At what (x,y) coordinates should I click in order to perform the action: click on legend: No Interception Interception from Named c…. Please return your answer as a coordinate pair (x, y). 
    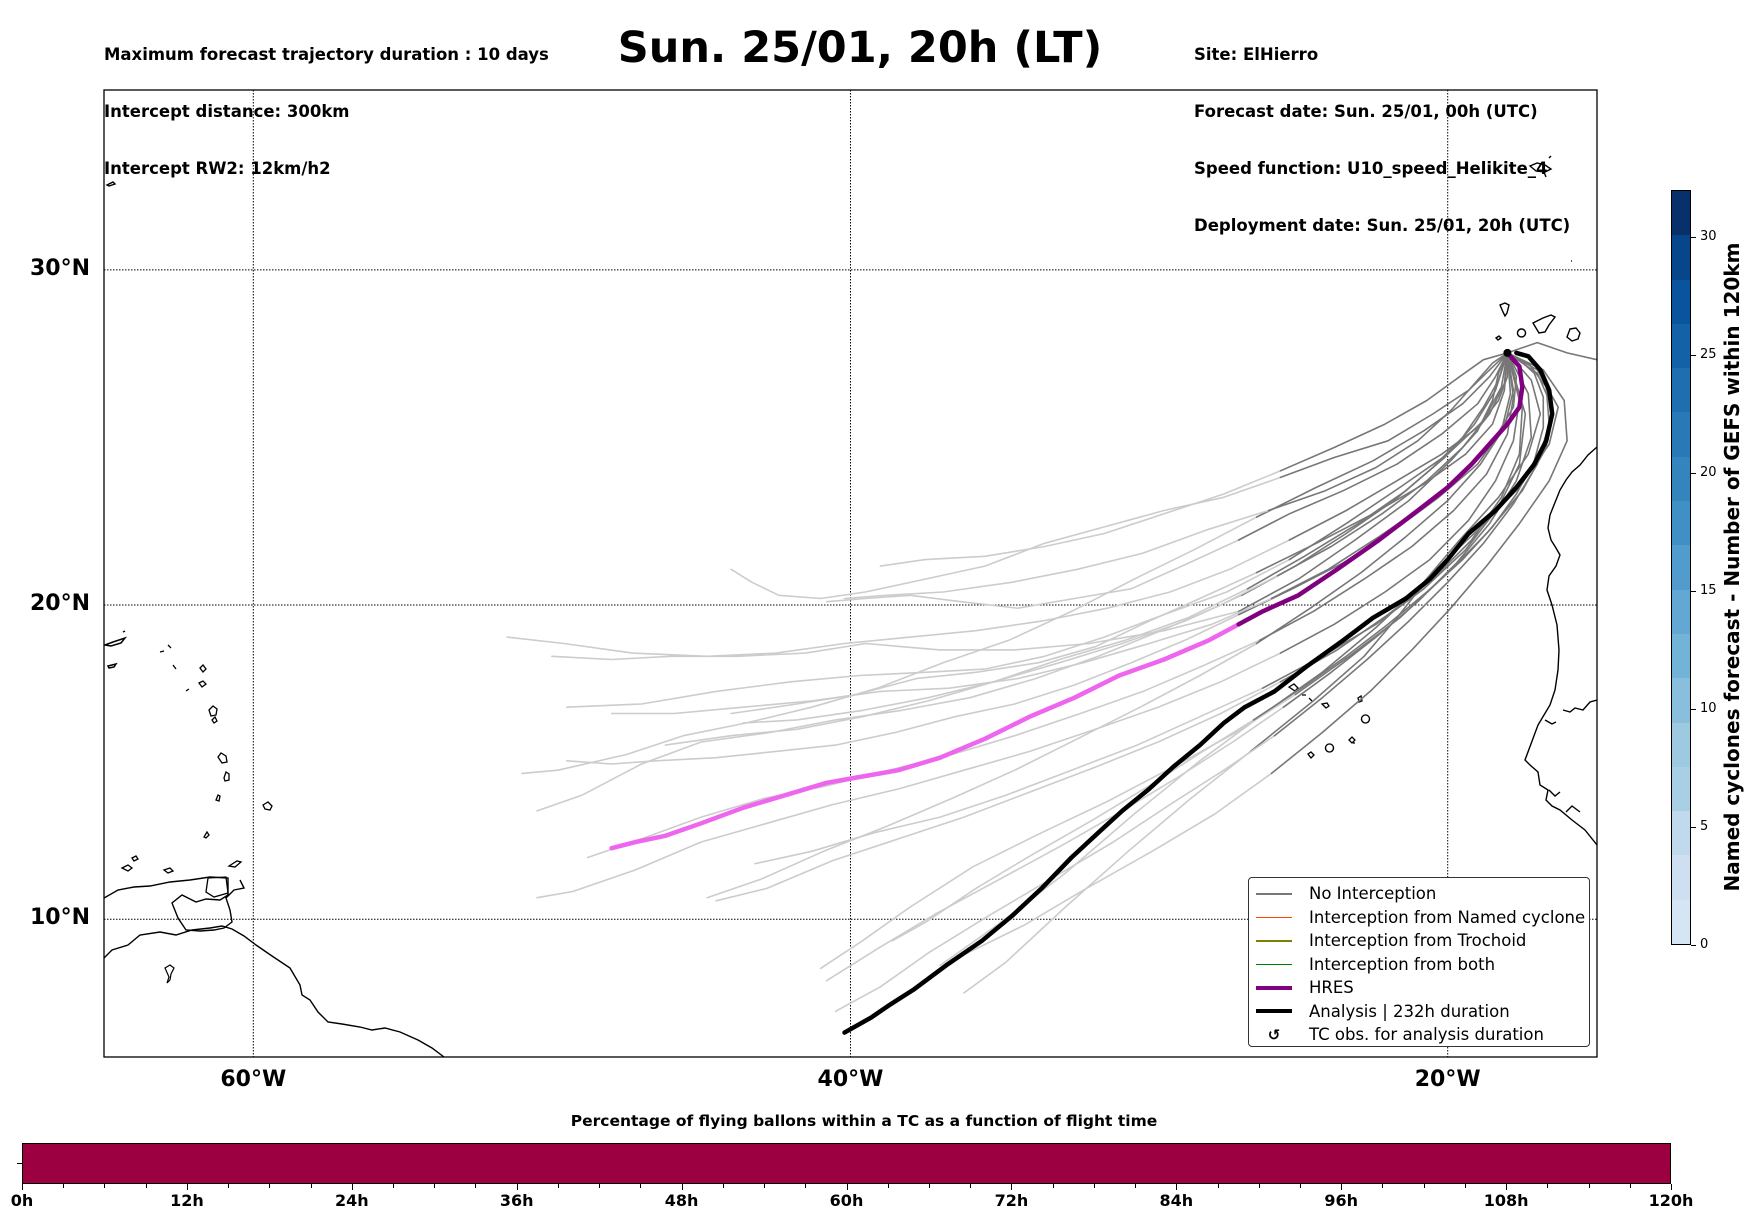
    Looking at the image, I should click on (1419, 962).